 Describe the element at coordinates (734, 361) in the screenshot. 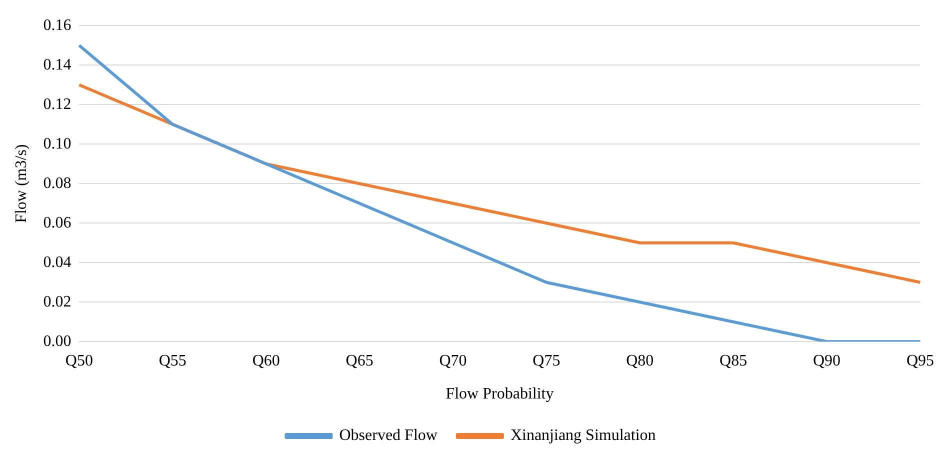

I see `x-tick-label: Q85` at that location.